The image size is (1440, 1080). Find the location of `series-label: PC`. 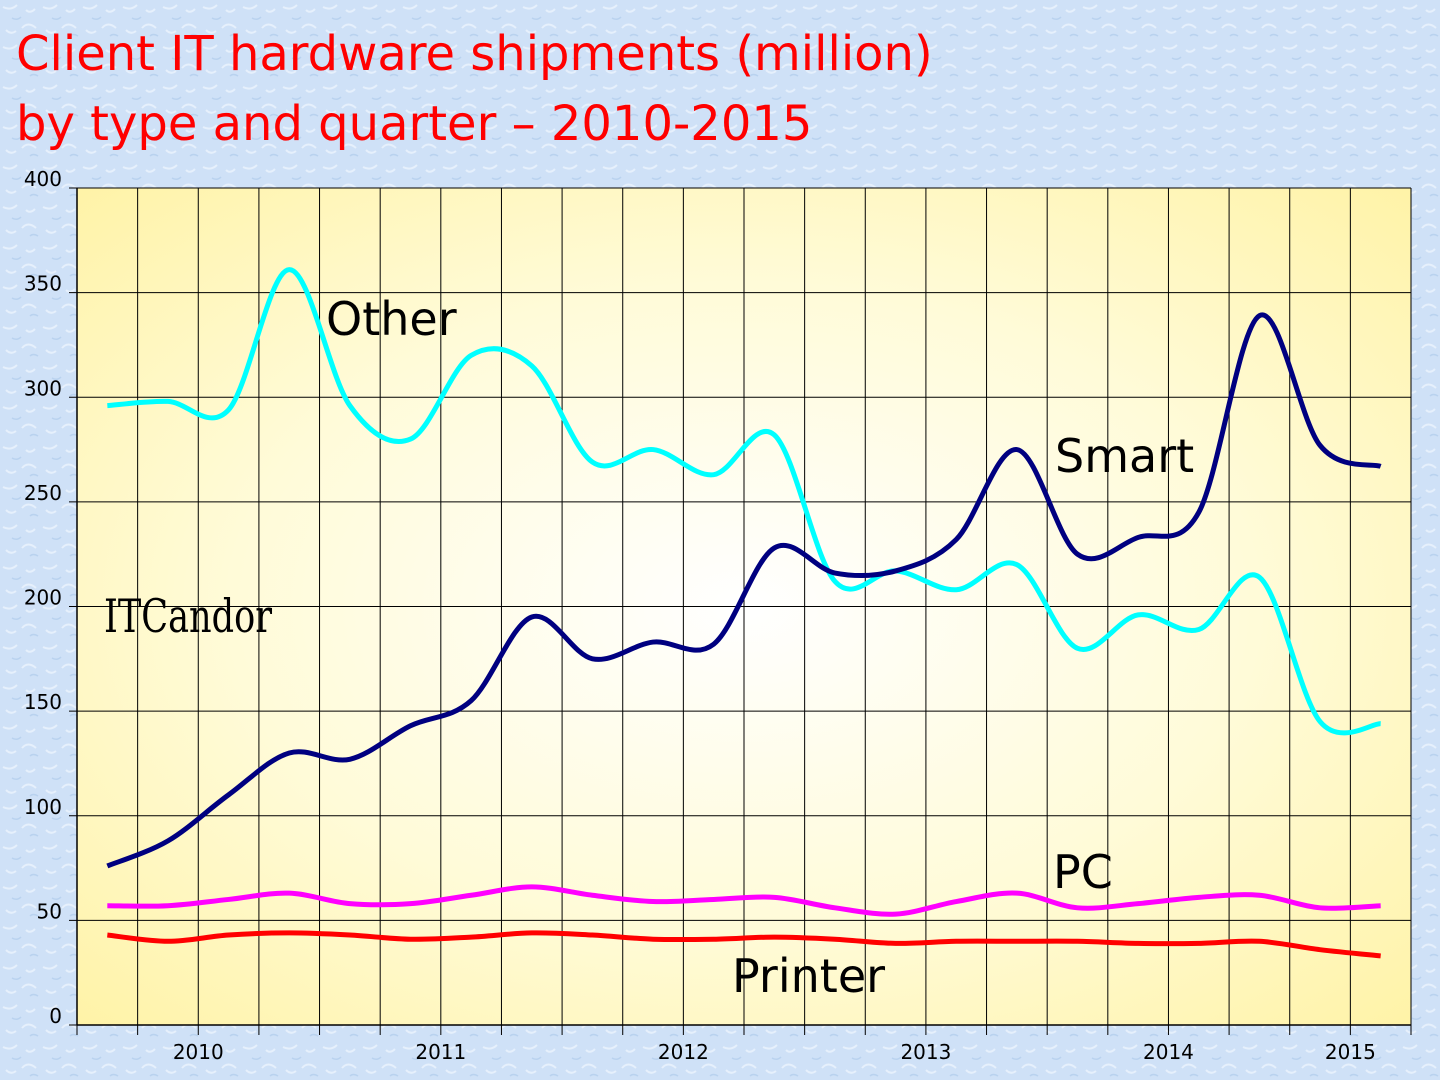

series-label: PC is located at coordinates (1083, 872).